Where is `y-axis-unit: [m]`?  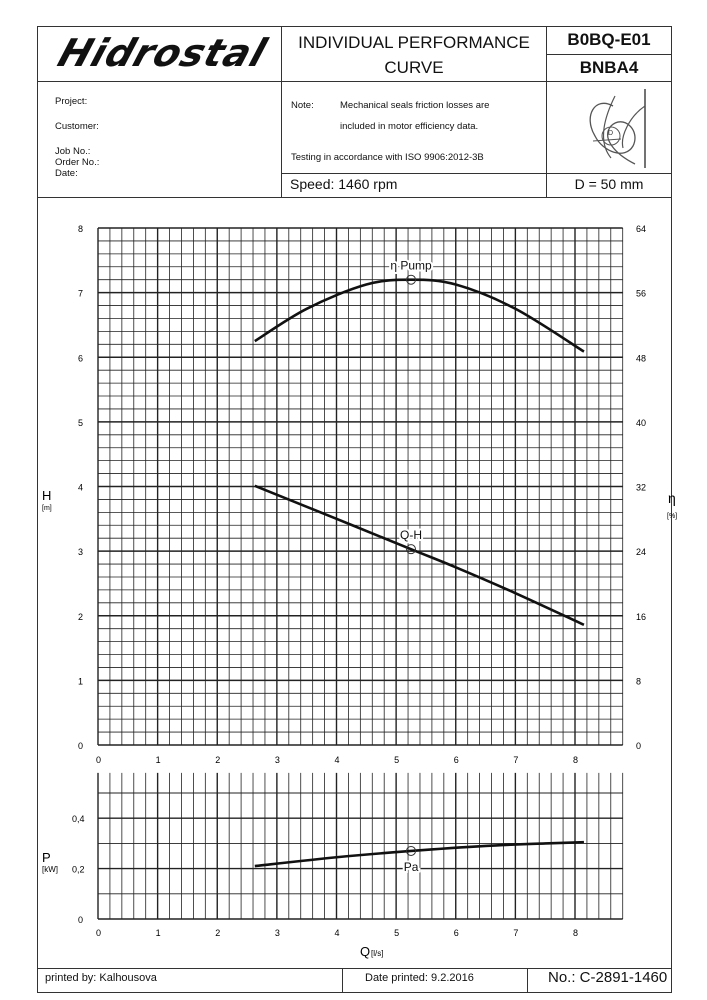 y-axis-unit: [m] is located at coordinates (47, 508).